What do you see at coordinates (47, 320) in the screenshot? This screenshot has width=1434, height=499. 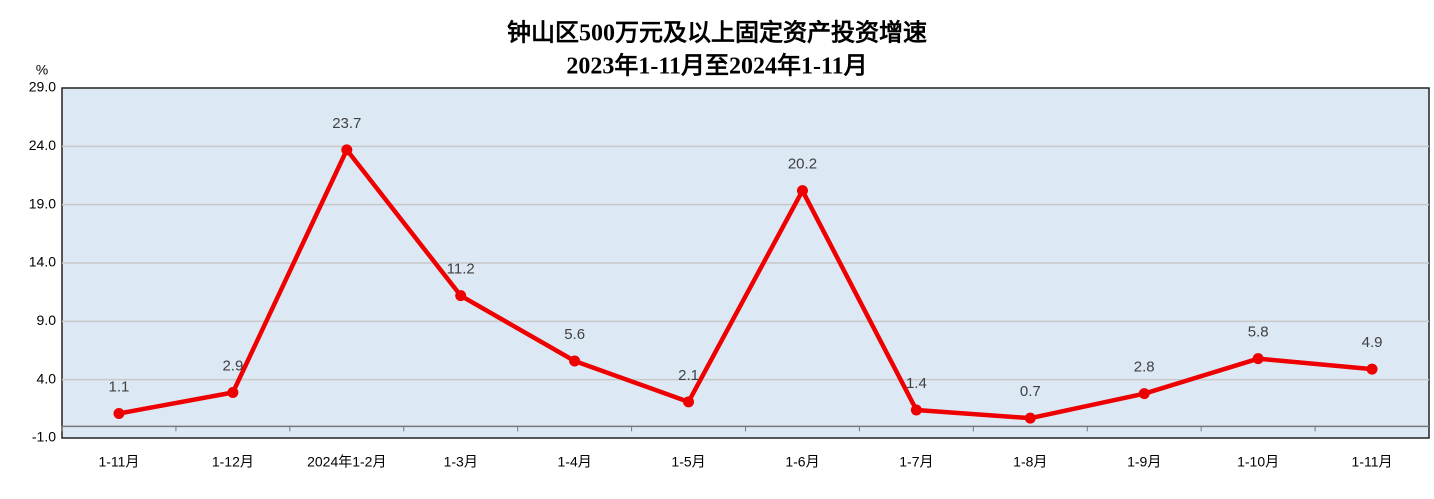 I see `y-tick-label: 9.0` at bounding box center [47, 320].